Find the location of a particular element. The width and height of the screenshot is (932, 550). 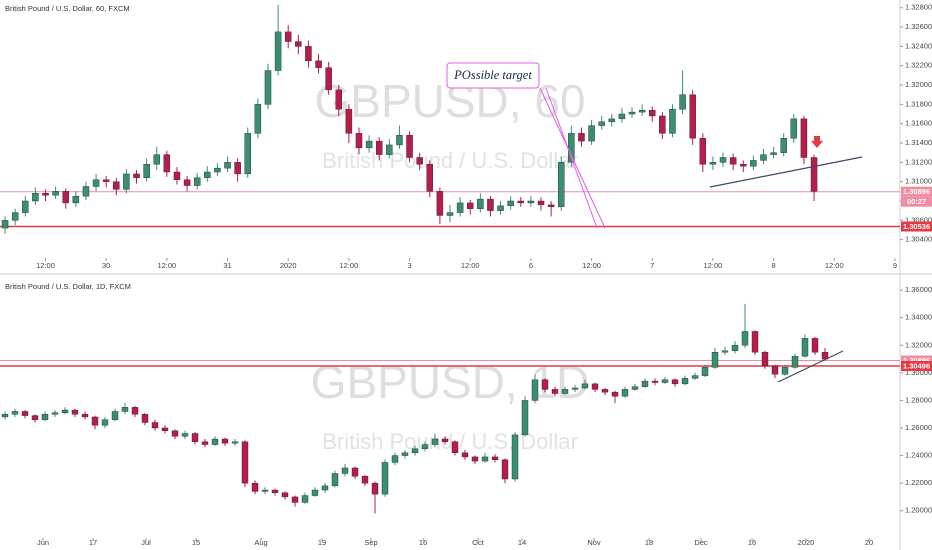

x-tick-label: 7 is located at coordinates (652, 265).